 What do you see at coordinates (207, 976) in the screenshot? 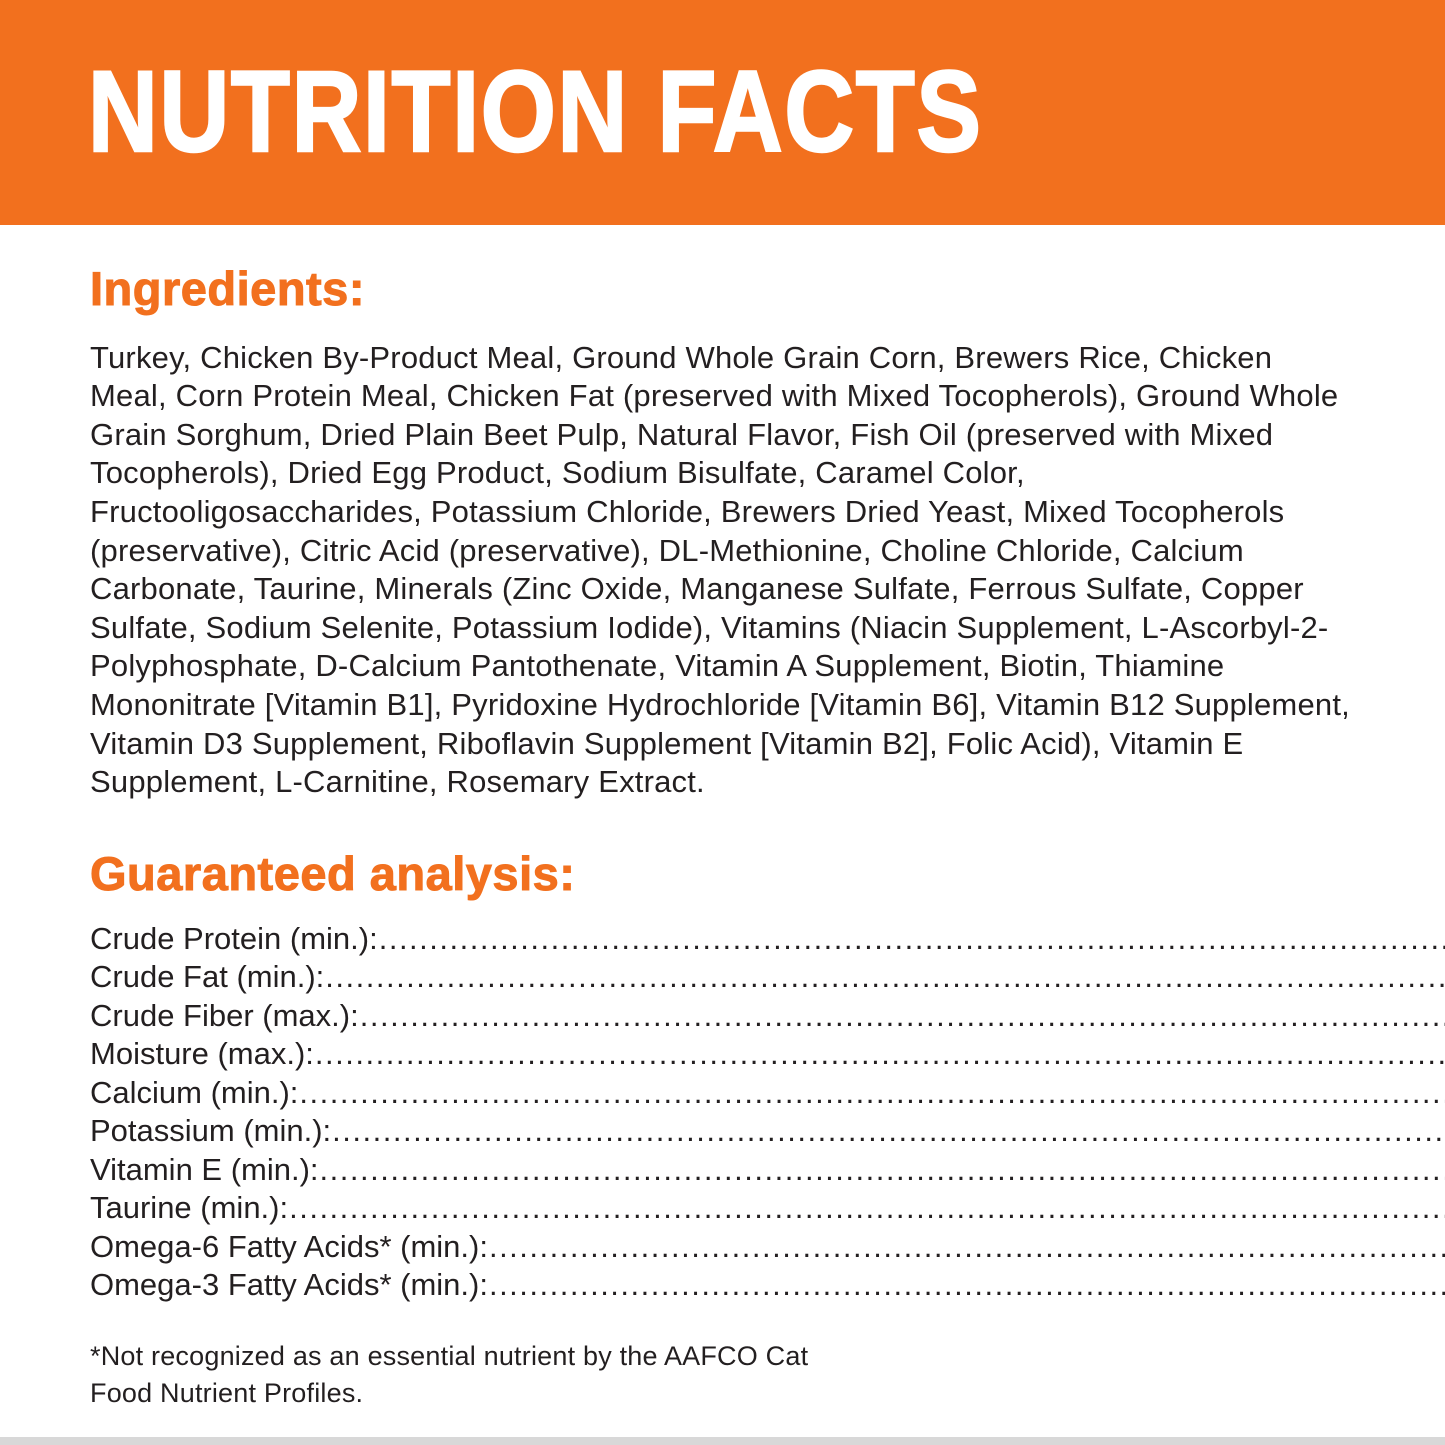
I see `analysis-label: Crude Fat (min.):` at bounding box center [207, 976].